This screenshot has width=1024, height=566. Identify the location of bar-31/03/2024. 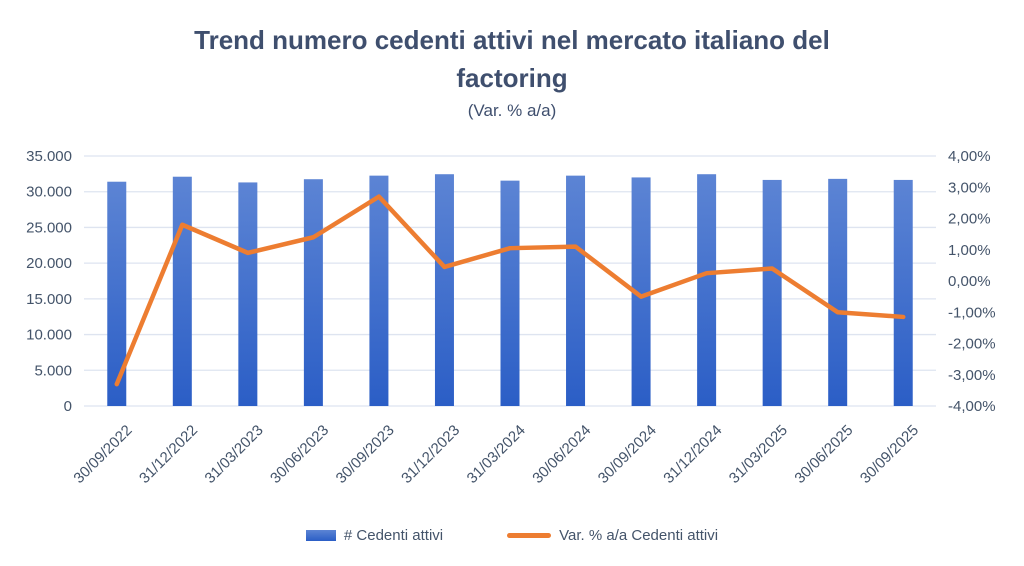
(510, 293).